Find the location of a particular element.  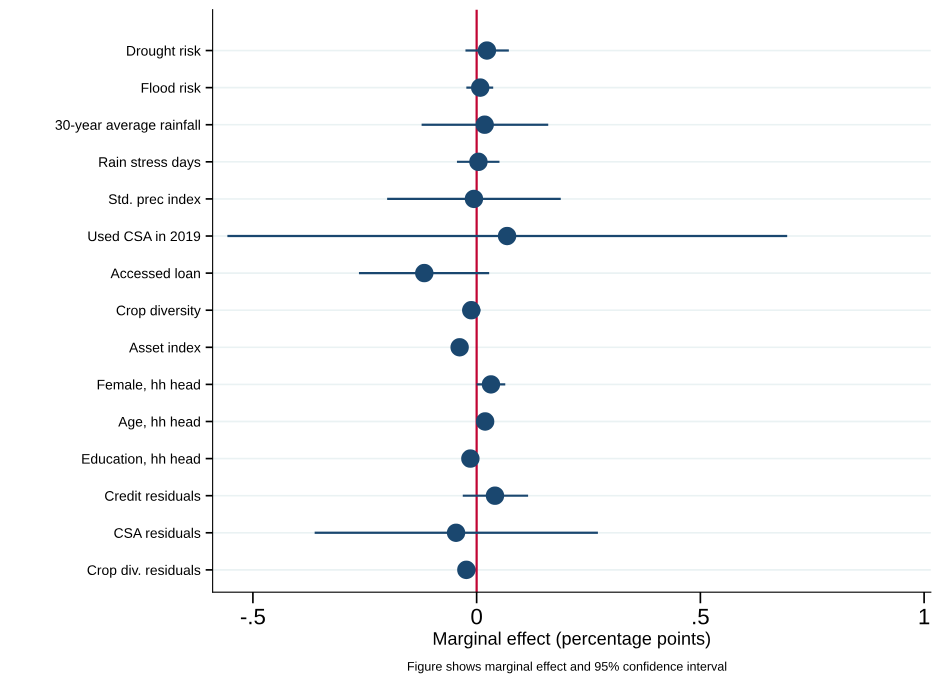

text: Figure shows marginal effect and 95% confidence interval is located at coordinates (567, 668).